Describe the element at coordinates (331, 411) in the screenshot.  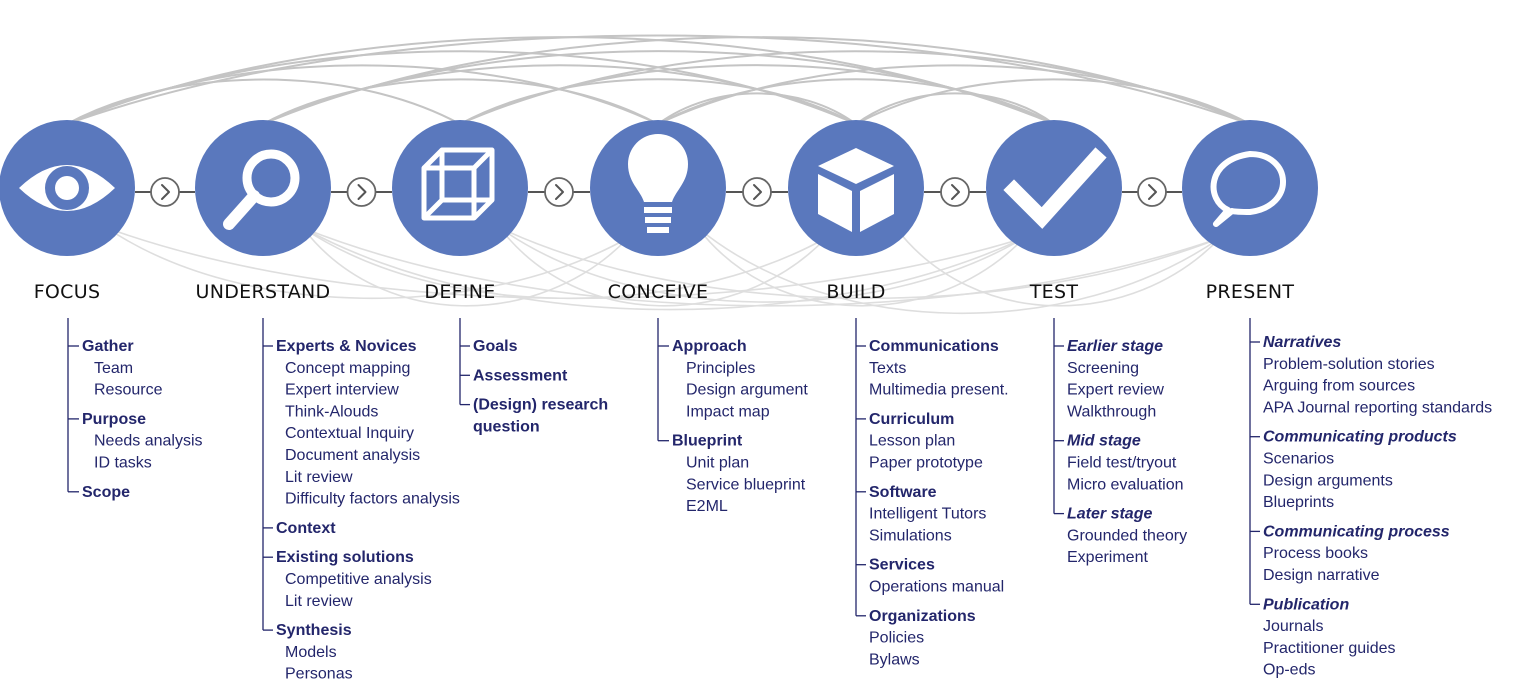
I see `item-sub: Think-Alouds` at that location.